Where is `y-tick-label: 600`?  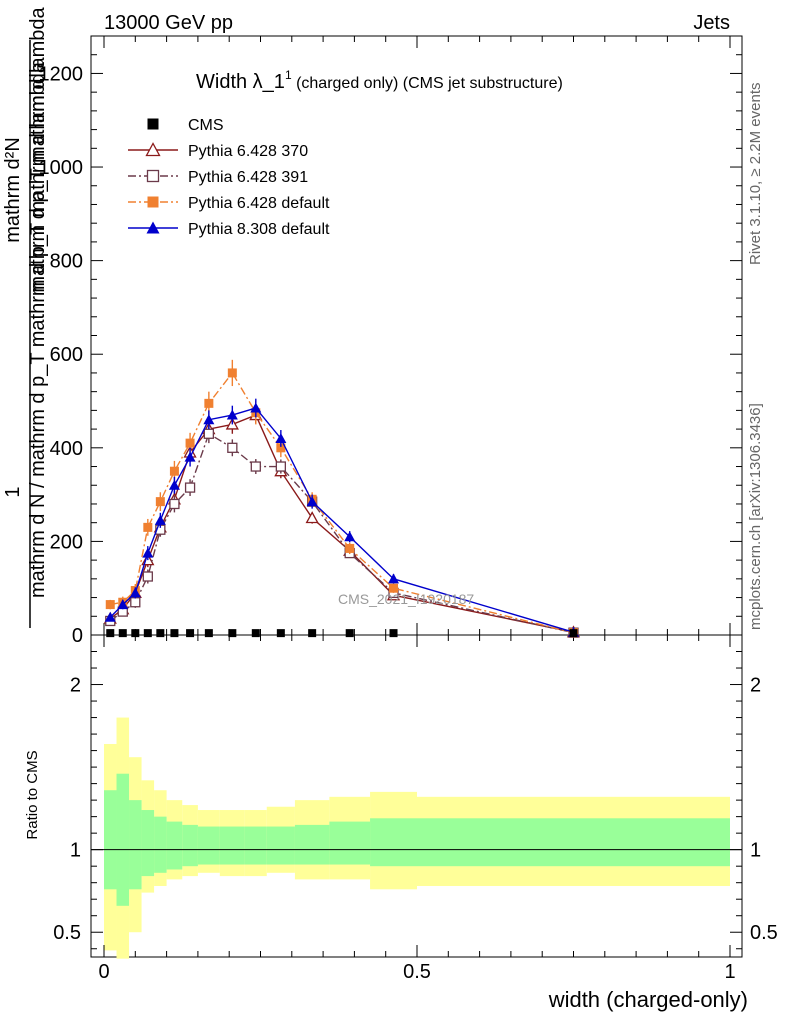
y-tick-label: 600 is located at coordinates (66, 355).